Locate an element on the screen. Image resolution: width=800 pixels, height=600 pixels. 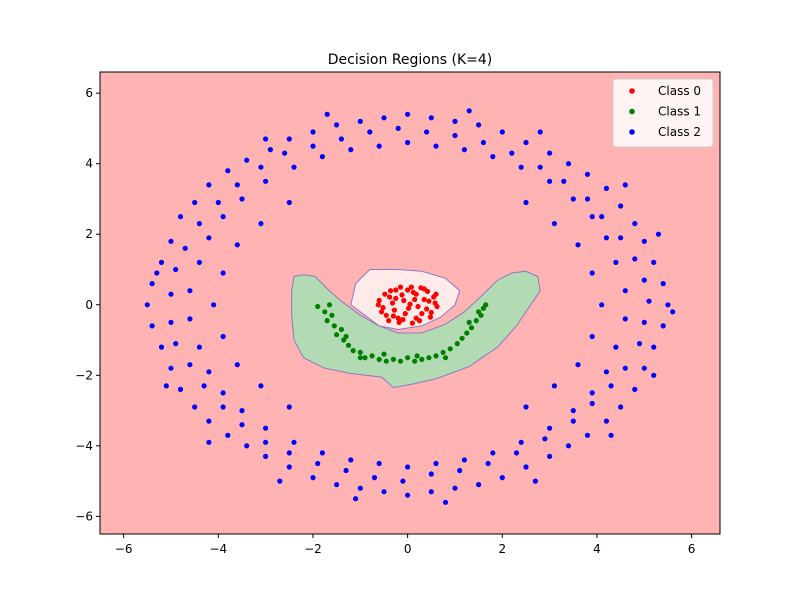
y-tick-label: −4 is located at coordinates (84, 446).